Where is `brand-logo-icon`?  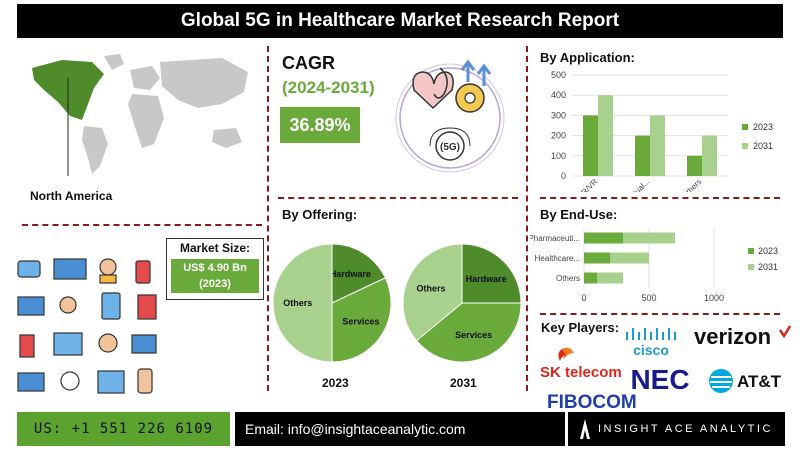
brand-logo-icon is located at coordinates (585, 429).